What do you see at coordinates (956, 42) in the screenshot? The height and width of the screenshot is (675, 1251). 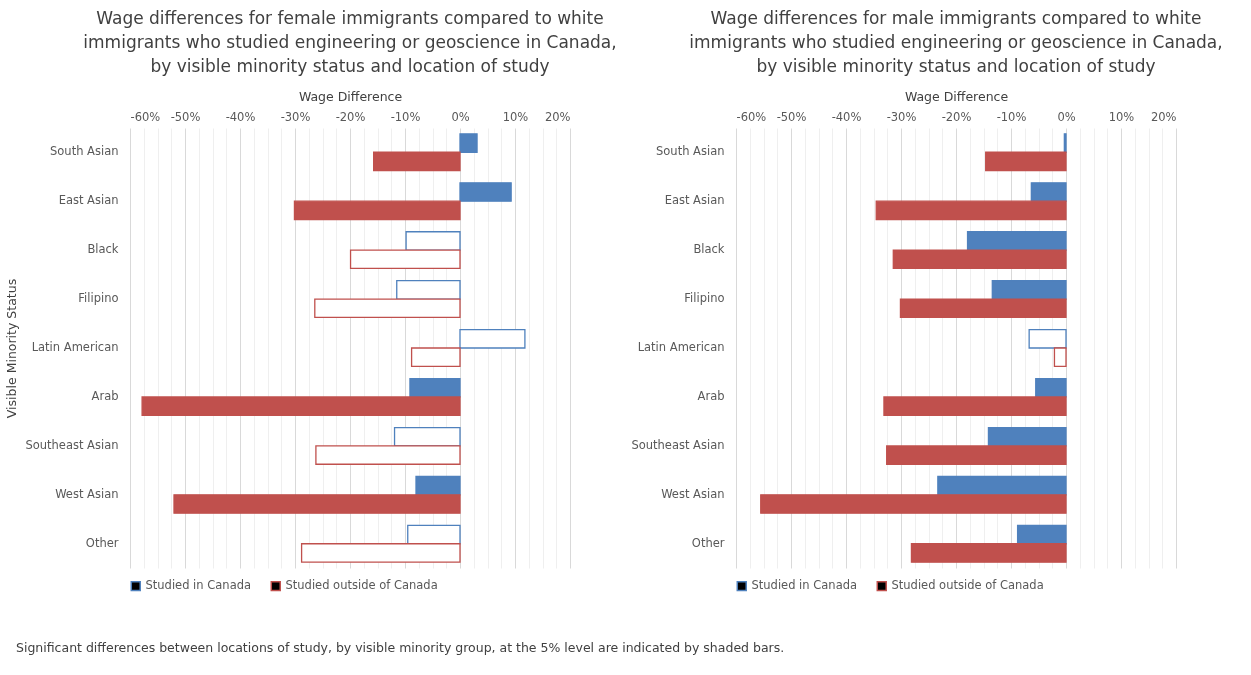 I see `chart-title: Wage differences for male immigrants compared to white immigrants who studied engineering or geoscience in Canada, by visible minority status and location of study` at bounding box center [956, 42].